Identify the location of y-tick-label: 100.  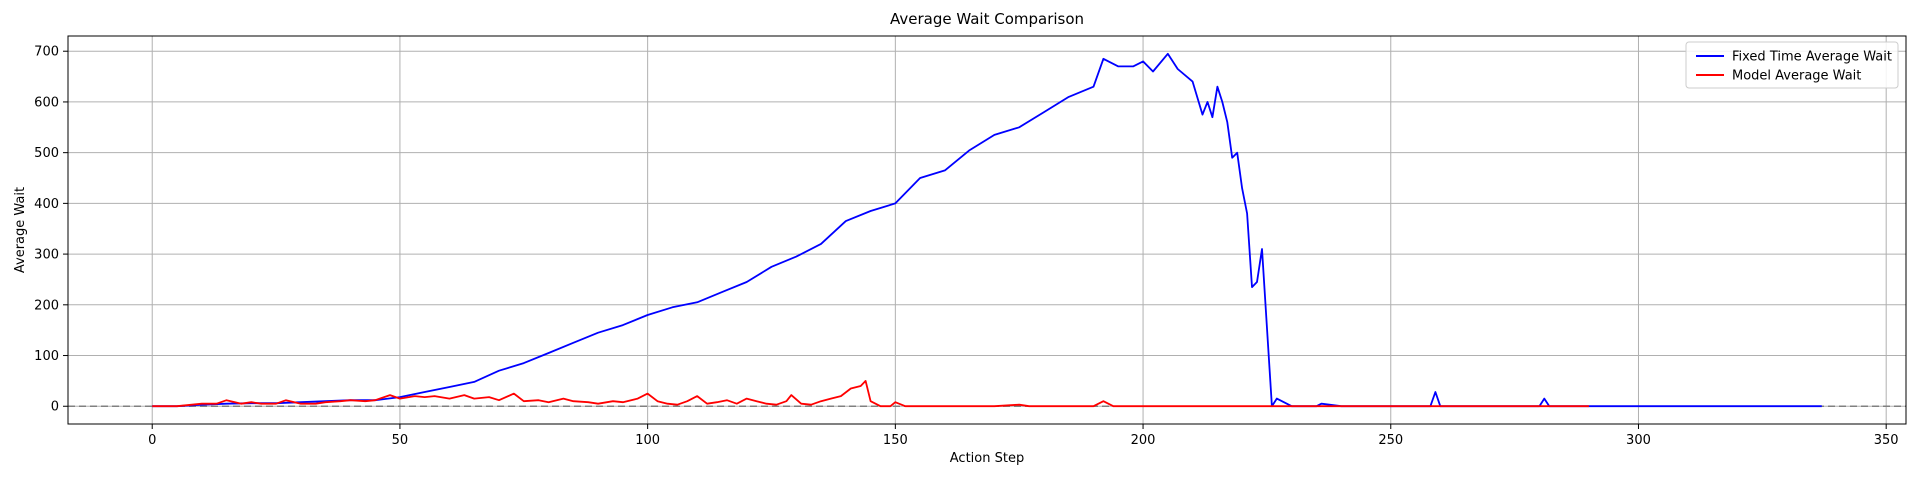
(46, 356).